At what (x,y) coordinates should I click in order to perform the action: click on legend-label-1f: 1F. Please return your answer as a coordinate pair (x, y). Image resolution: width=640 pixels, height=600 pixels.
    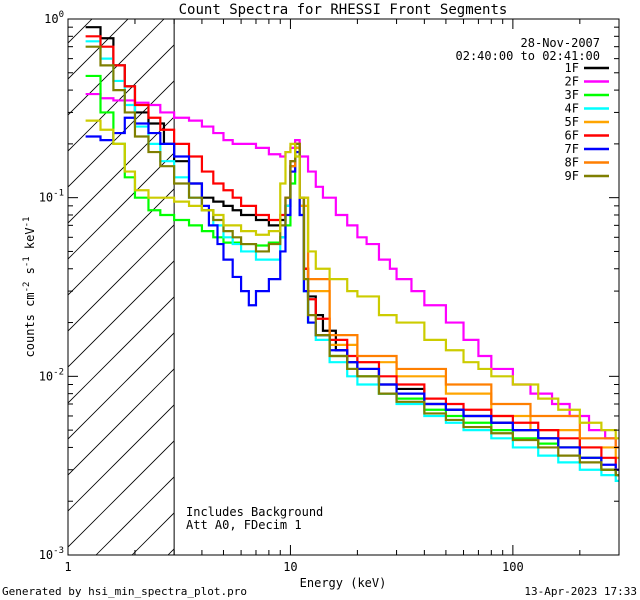
    Looking at the image, I should click on (572, 68).